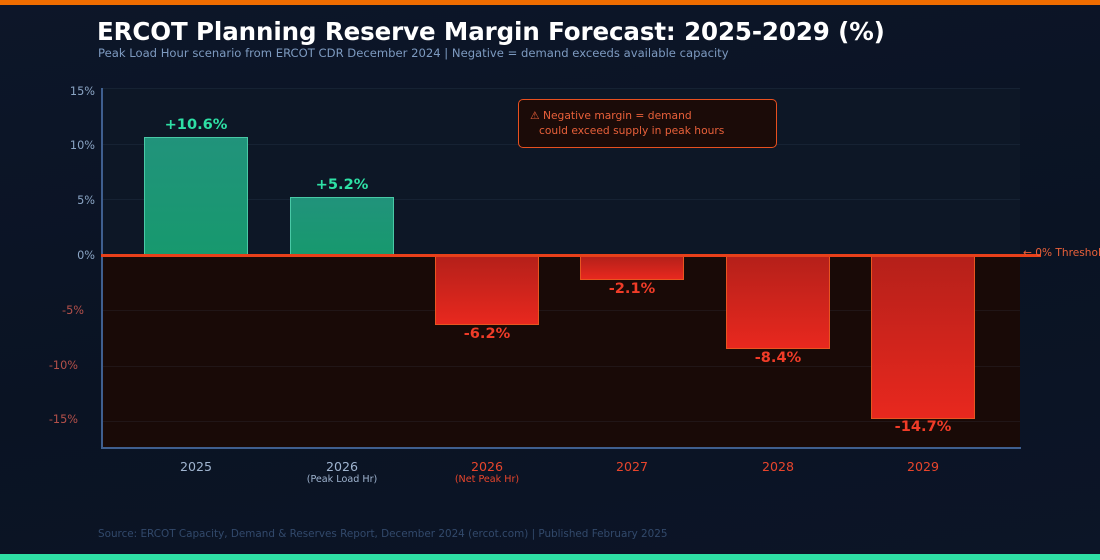  I want to click on bar-2028, so click(778, 302).